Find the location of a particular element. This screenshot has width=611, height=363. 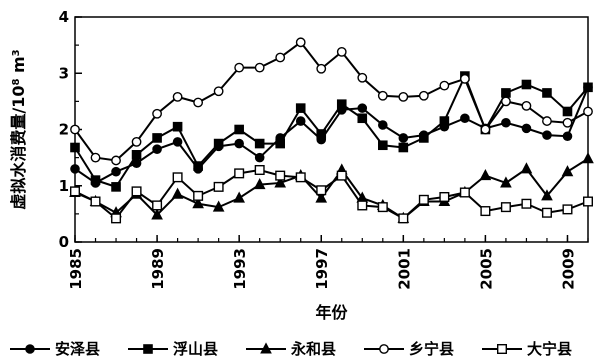

legend-item: 安泽县 is located at coordinates (55, 349).